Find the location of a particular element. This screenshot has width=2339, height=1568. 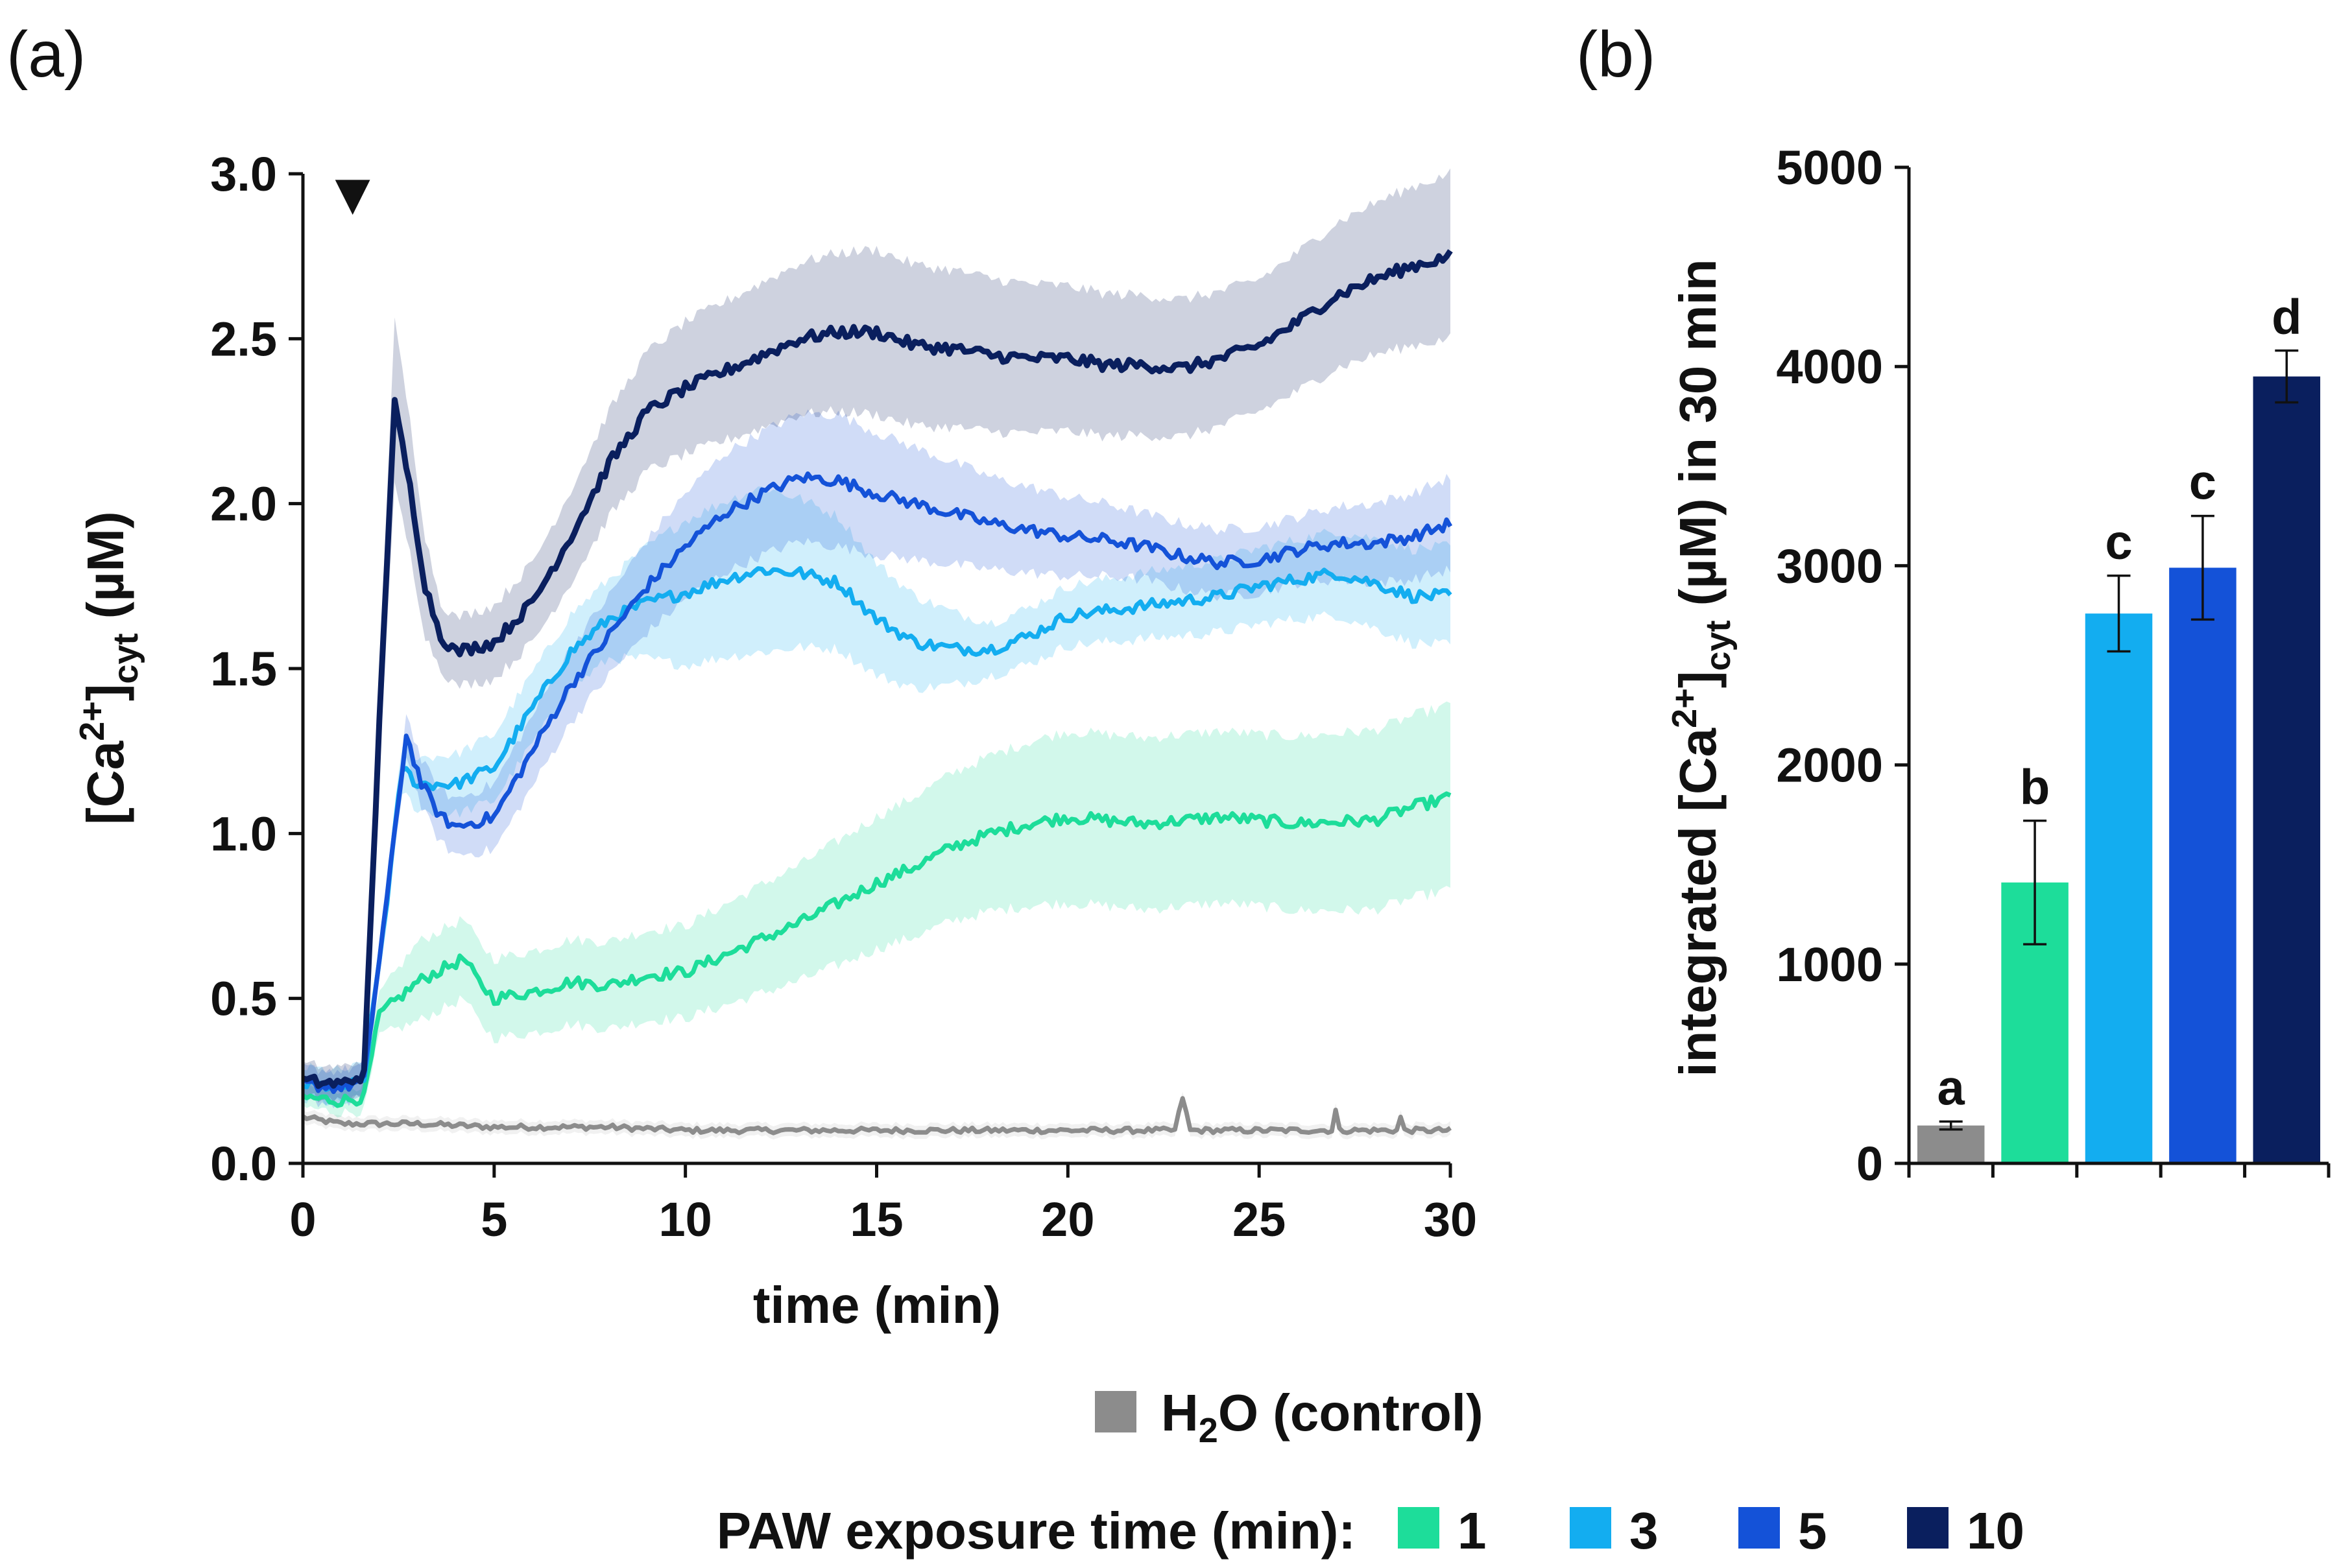

panel-a-label: (a) is located at coordinates (46, 54).